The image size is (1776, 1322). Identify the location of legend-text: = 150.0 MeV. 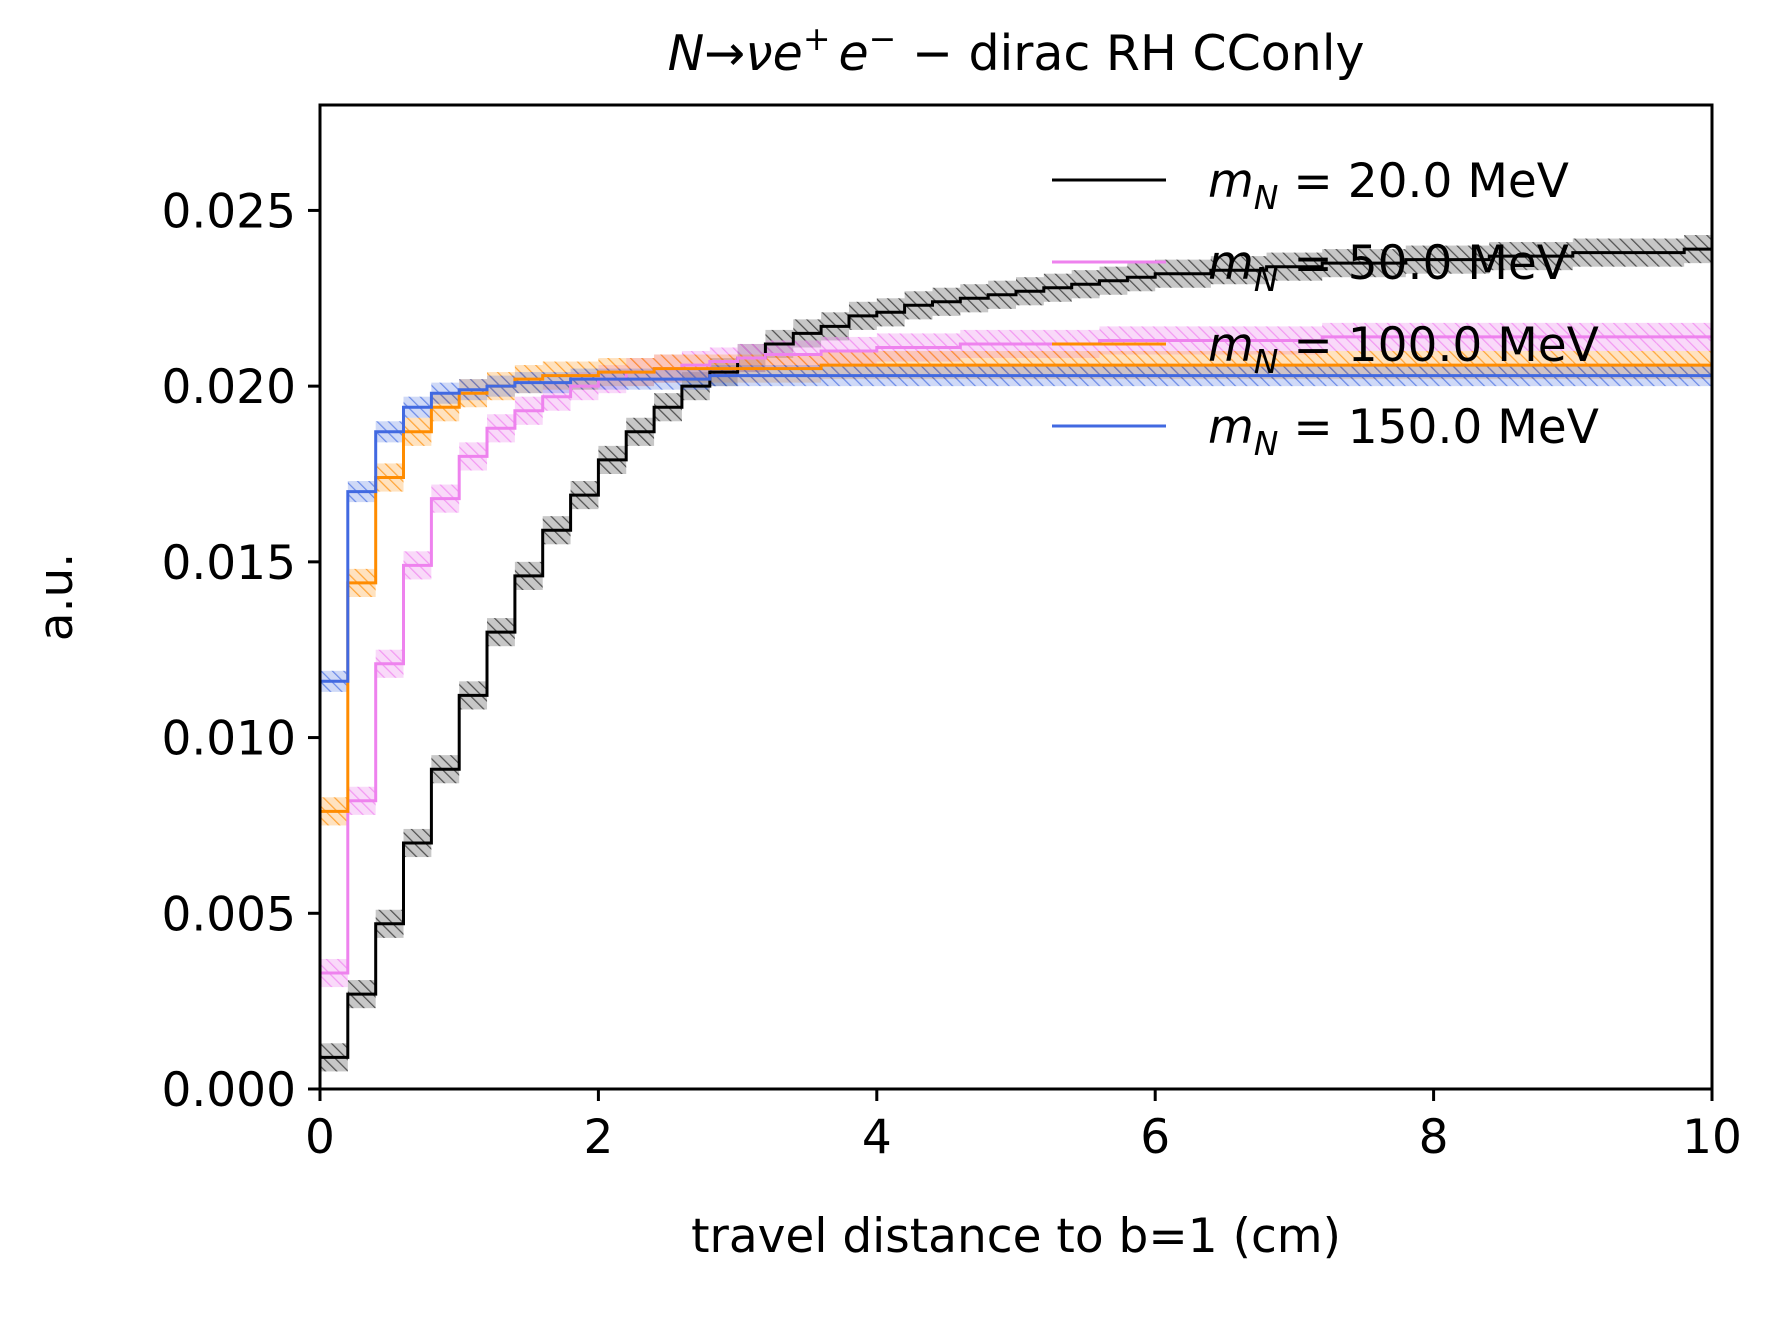
(1438, 427).